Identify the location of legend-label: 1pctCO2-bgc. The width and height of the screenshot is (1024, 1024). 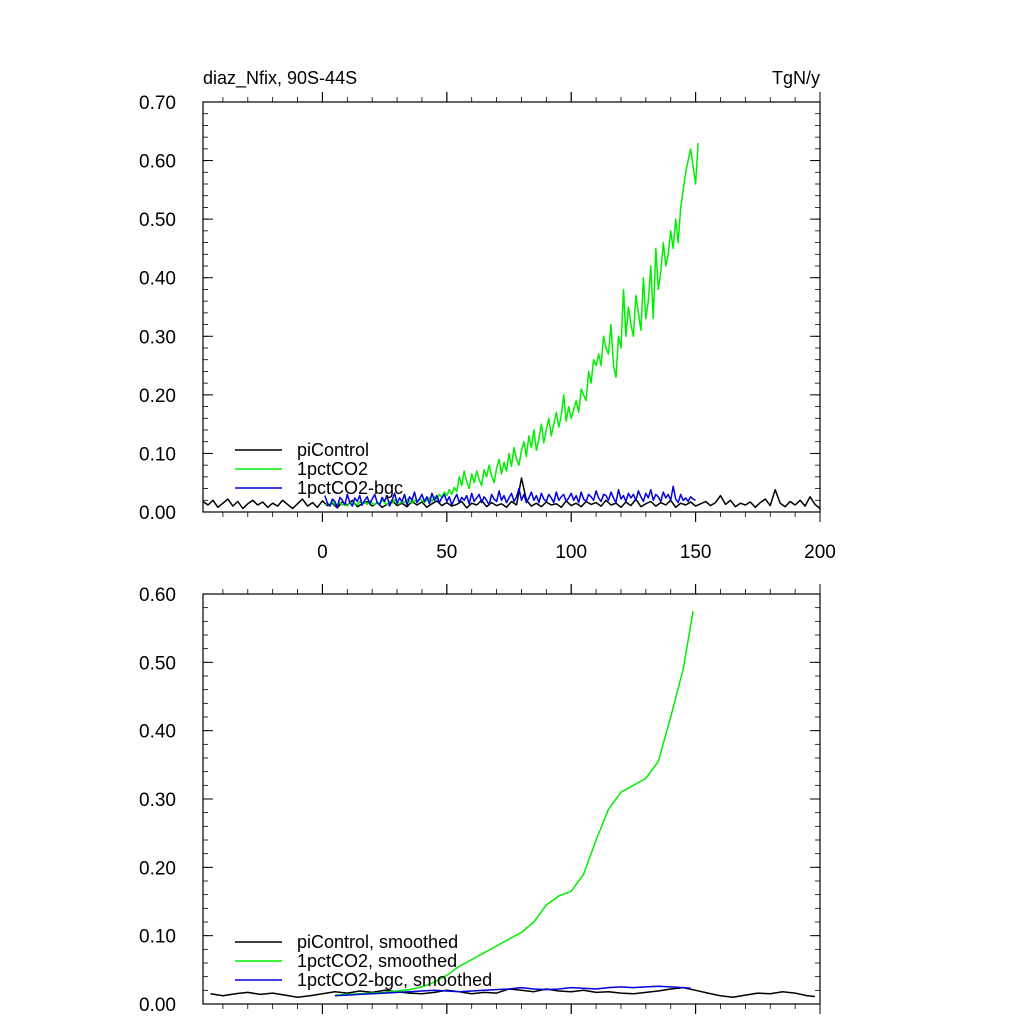
(350, 488).